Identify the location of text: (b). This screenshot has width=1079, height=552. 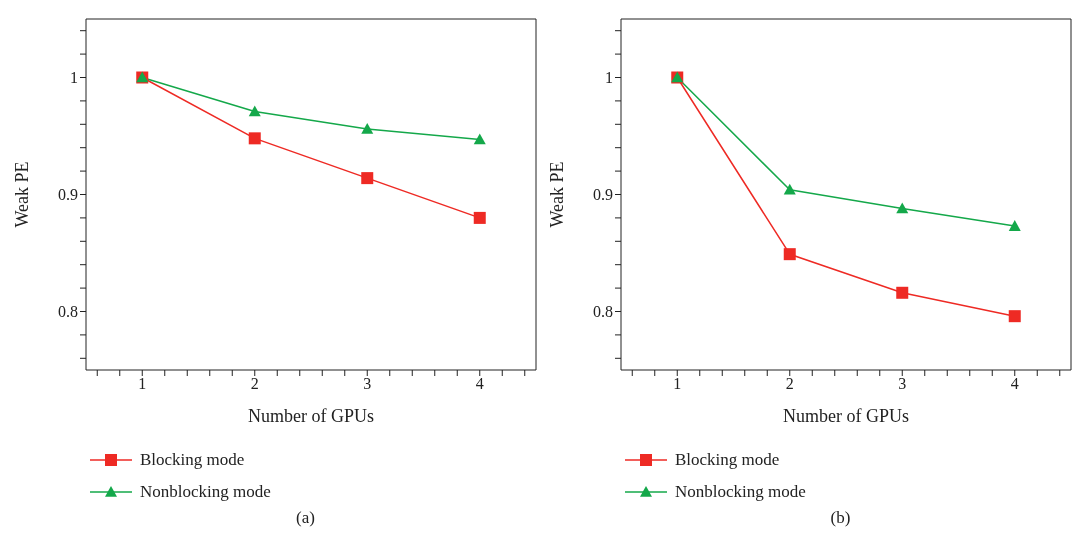
(840, 518).